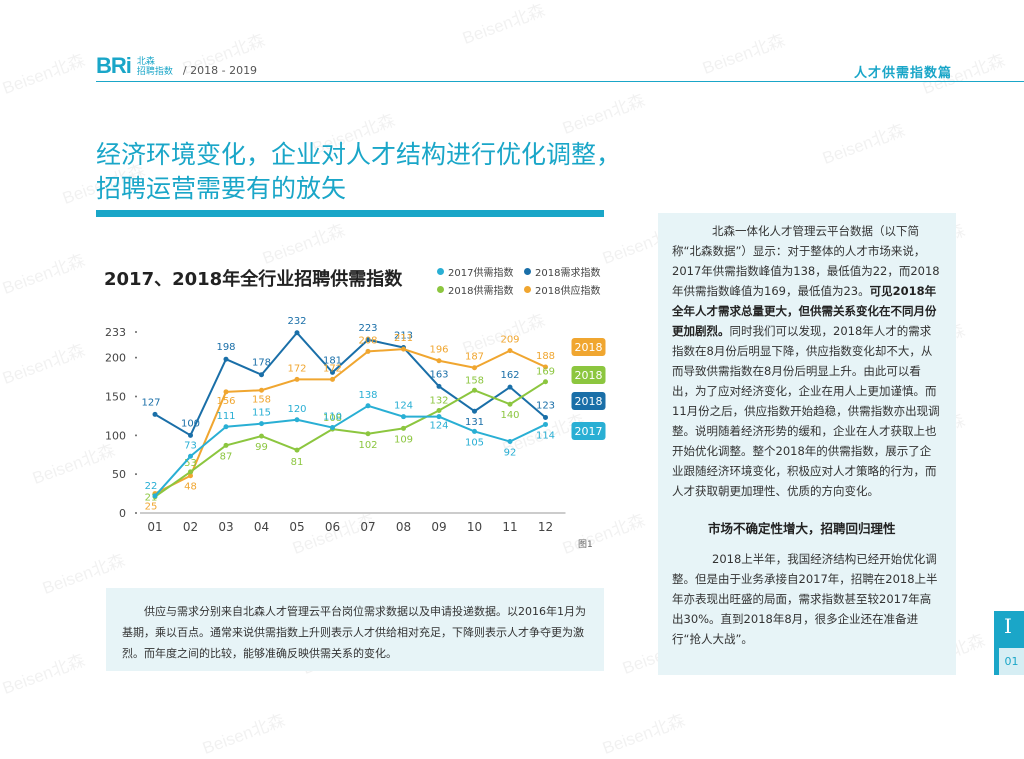 The height and width of the screenshot is (759, 1024). I want to click on data-label: 209, so click(509, 340).